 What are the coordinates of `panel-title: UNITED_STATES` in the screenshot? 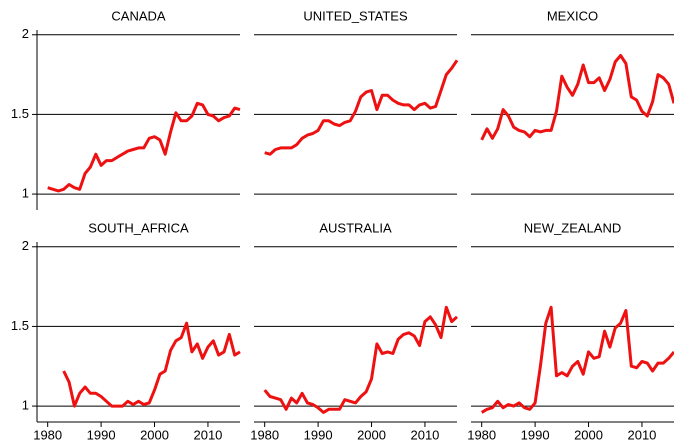 It's located at (355, 15).